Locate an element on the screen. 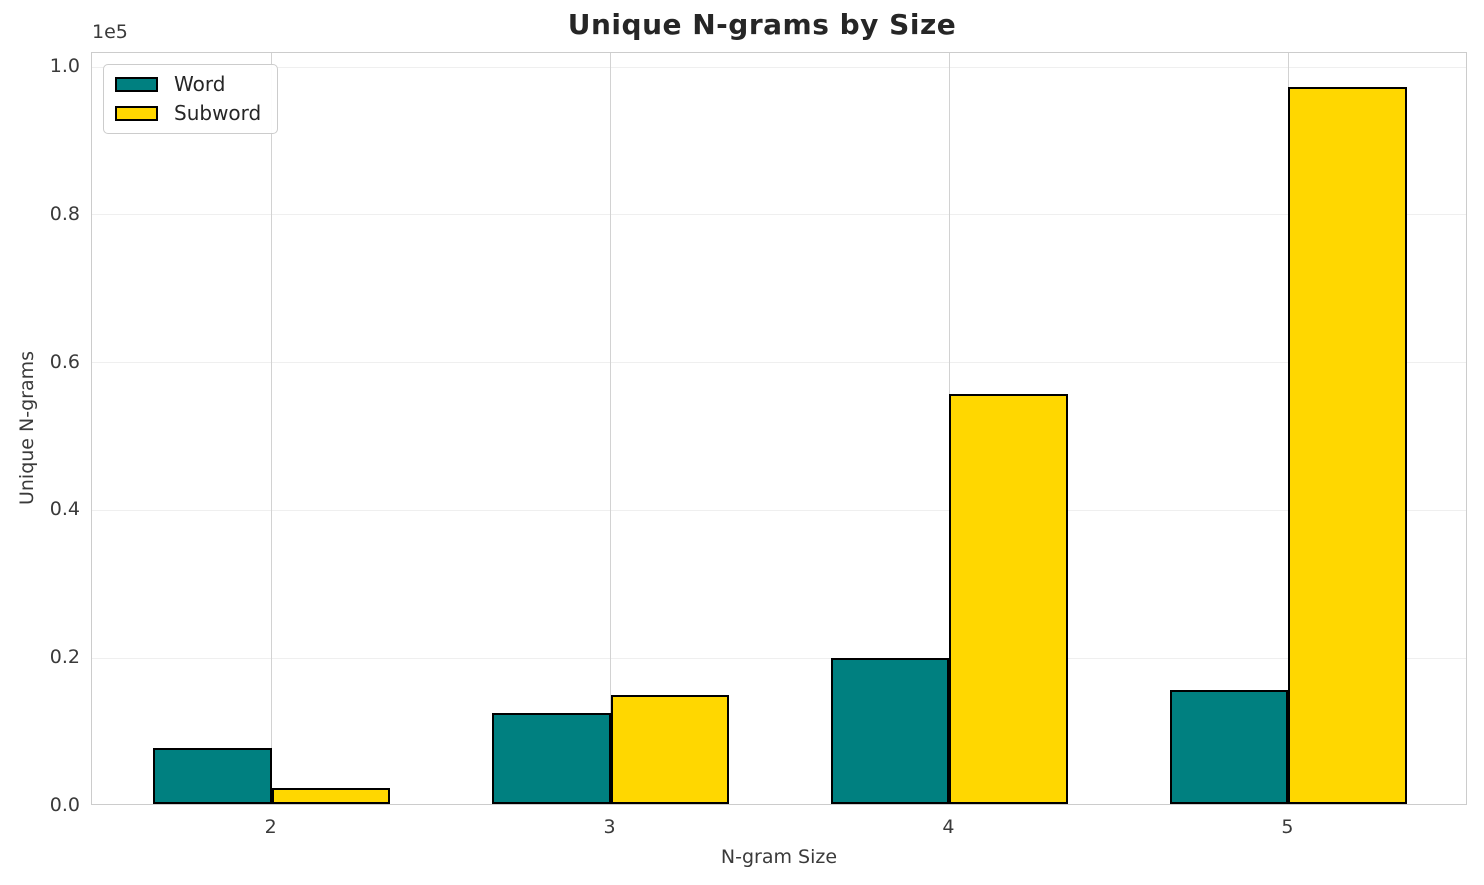 The image size is (1484, 885). y-tick-label: 0.0 is located at coordinates (64, 805).